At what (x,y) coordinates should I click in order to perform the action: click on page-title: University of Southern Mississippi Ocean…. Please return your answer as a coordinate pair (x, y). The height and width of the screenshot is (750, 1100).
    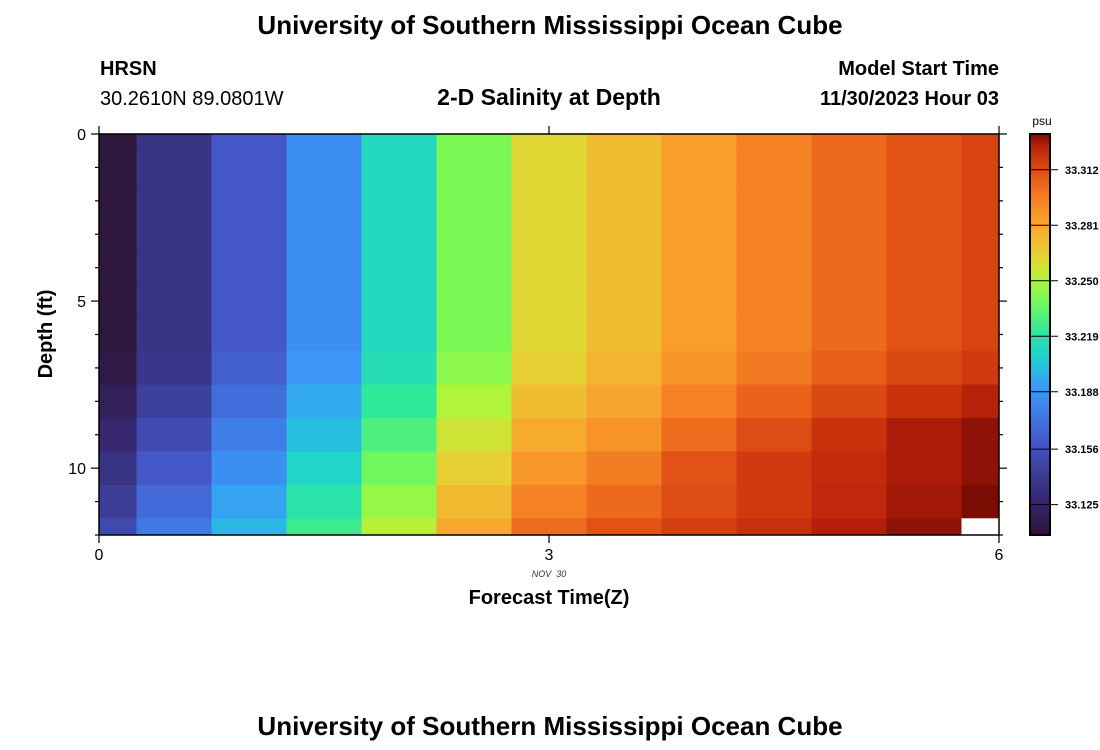
    Looking at the image, I should click on (549, 25).